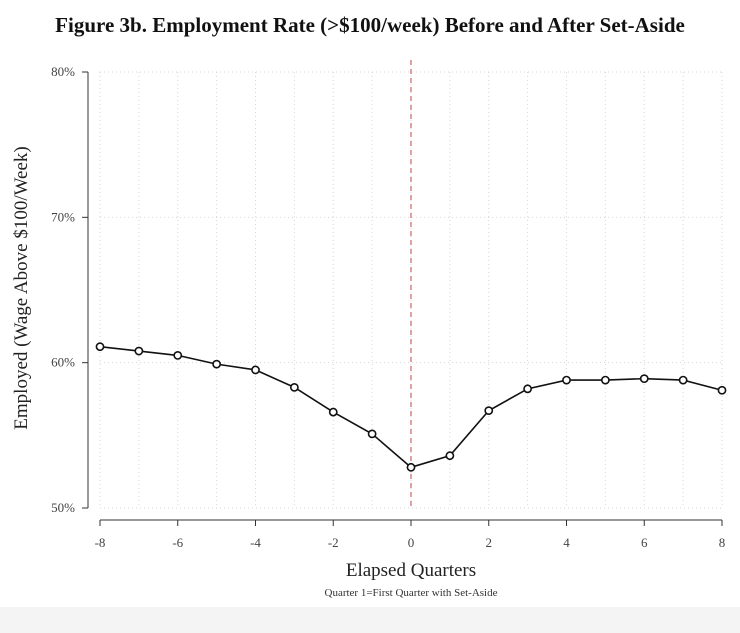  What do you see at coordinates (177, 542) in the screenshot?
I see `x-tick-label: -6` at bounding box center [177, 542].